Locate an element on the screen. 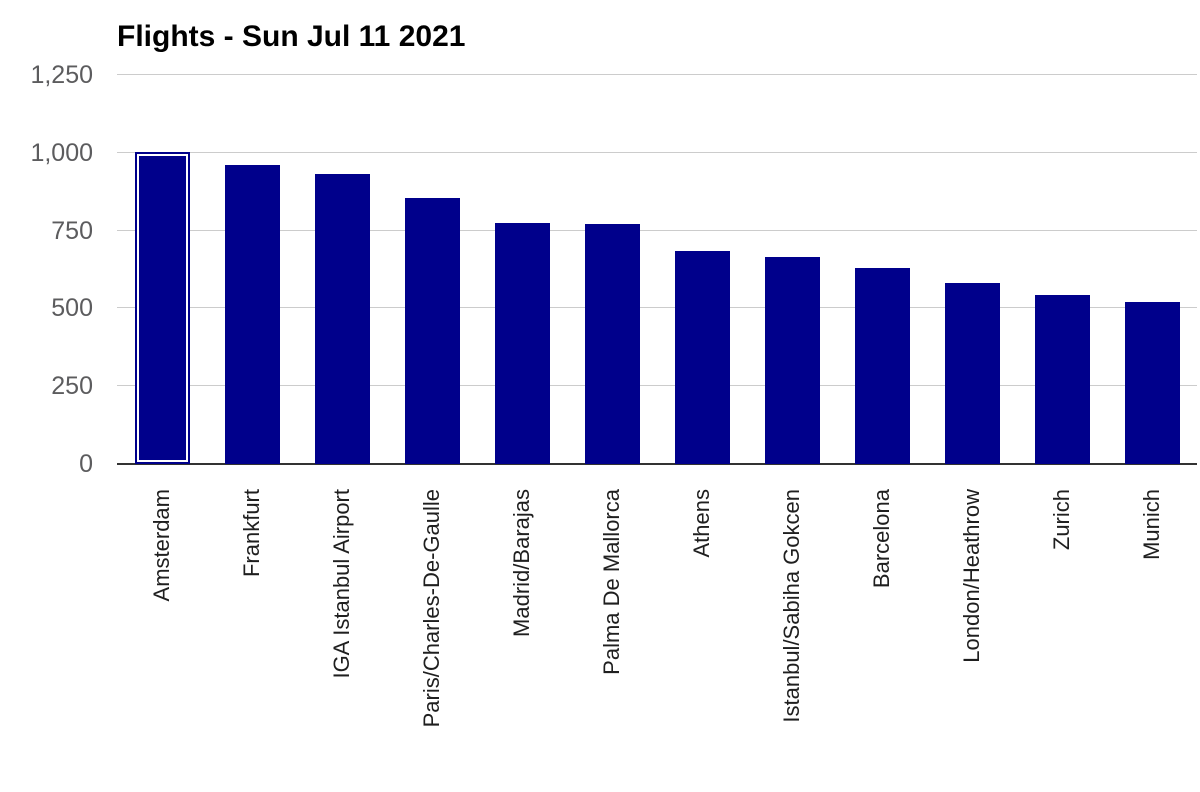  x-tick-label-zurich: Zurich is located at coordinates (1061, 520).